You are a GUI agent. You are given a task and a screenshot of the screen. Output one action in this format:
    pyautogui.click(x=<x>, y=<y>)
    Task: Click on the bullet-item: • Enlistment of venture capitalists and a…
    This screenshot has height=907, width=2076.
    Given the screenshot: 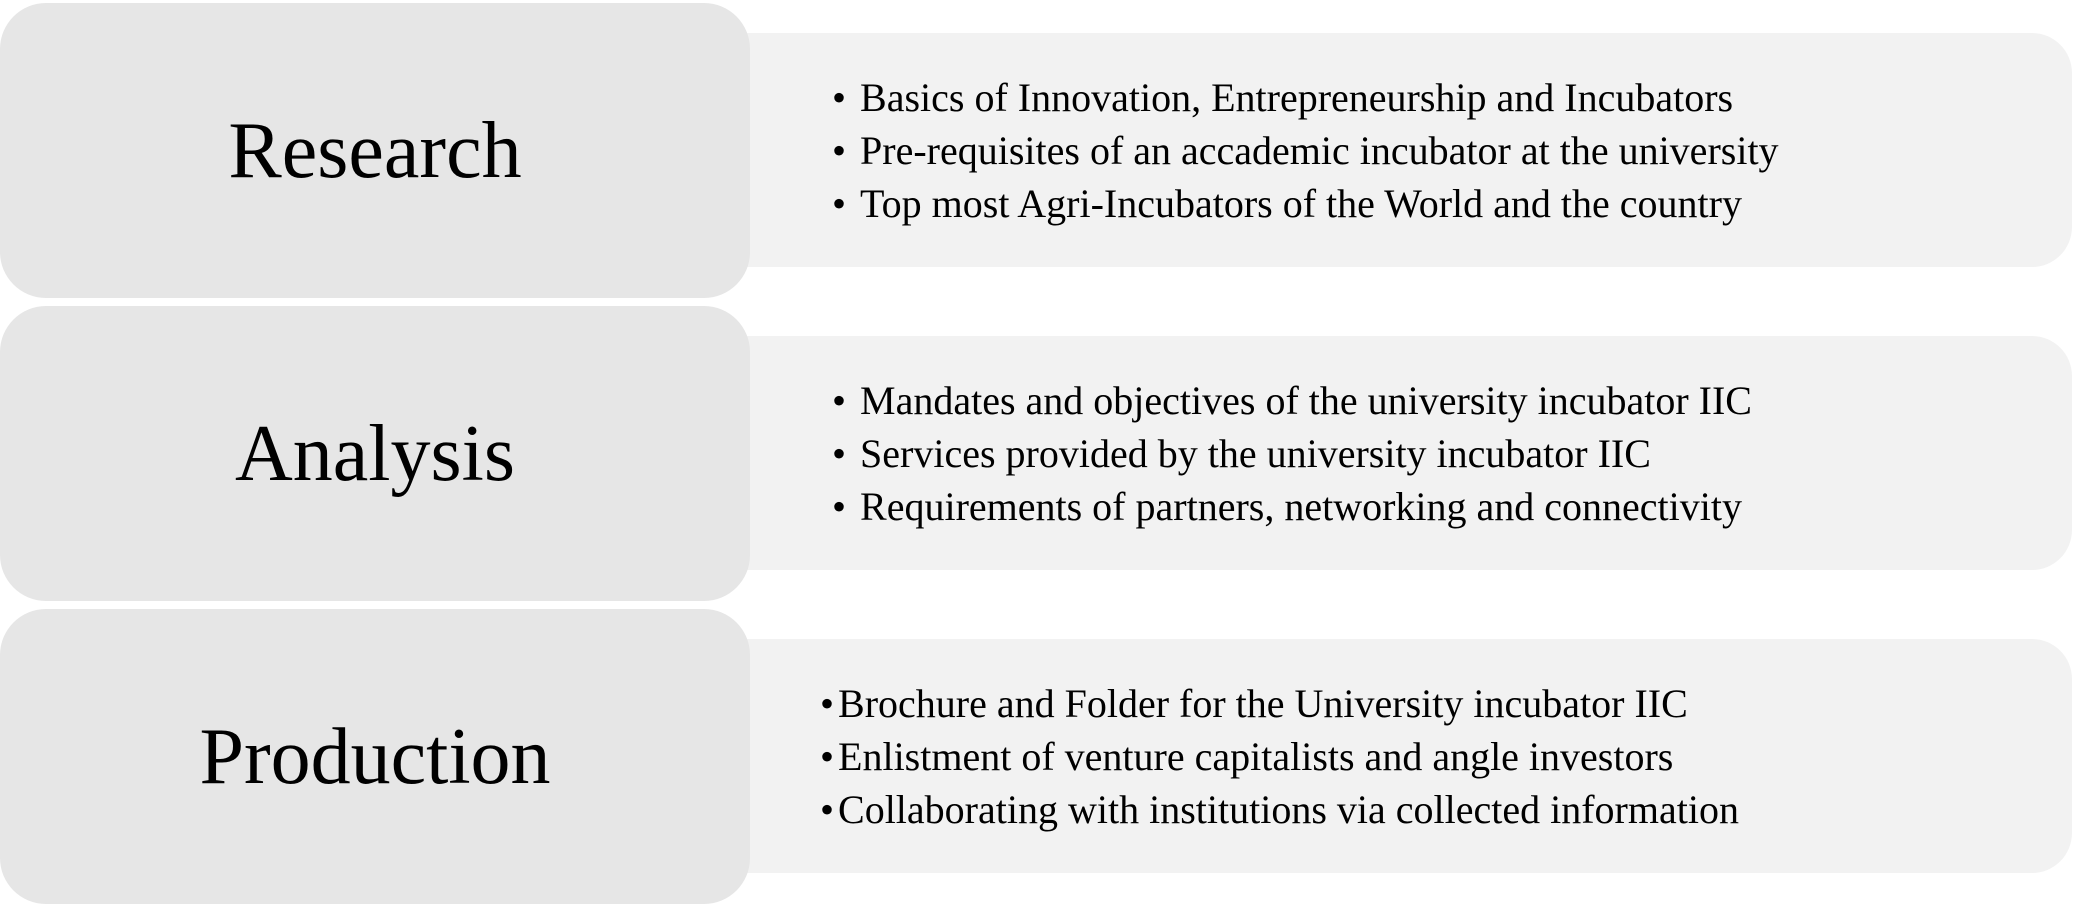 What is the action you would take?
    pyautogui.click(x=1446, y=756)
    